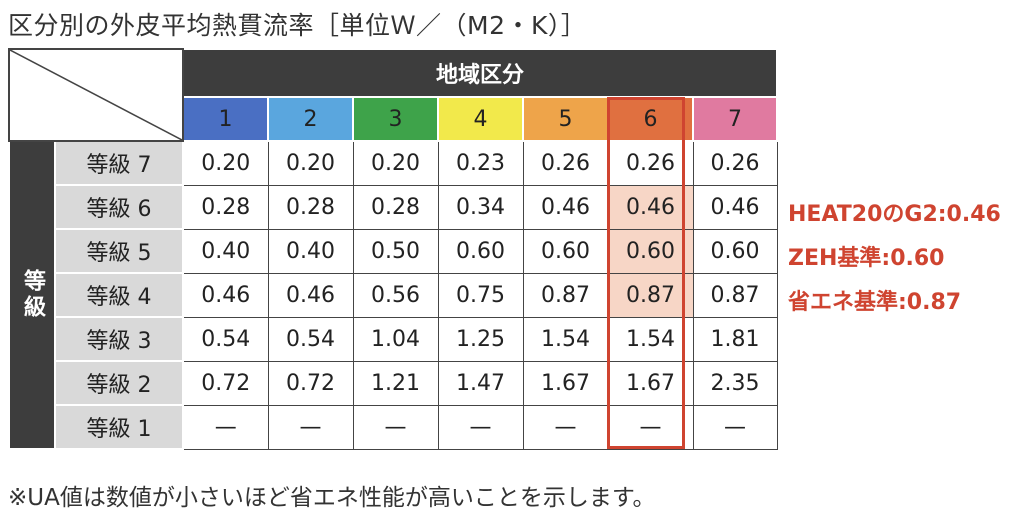 The image size is (1024, 518). I want to click on table-cell: 1.81, so click(735, 339).